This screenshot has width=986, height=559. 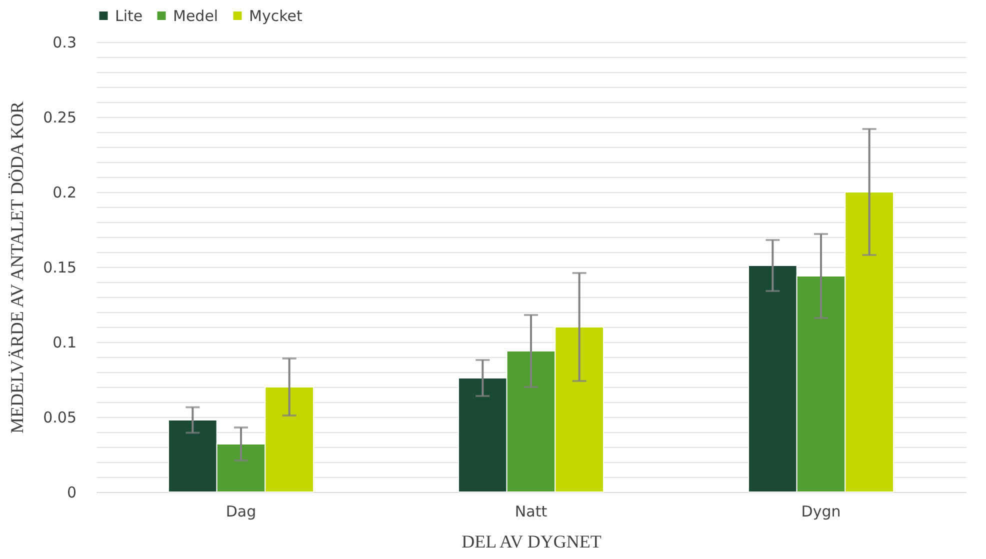 I want to click on legend-label: Mycket, so click(x=275, y=15).